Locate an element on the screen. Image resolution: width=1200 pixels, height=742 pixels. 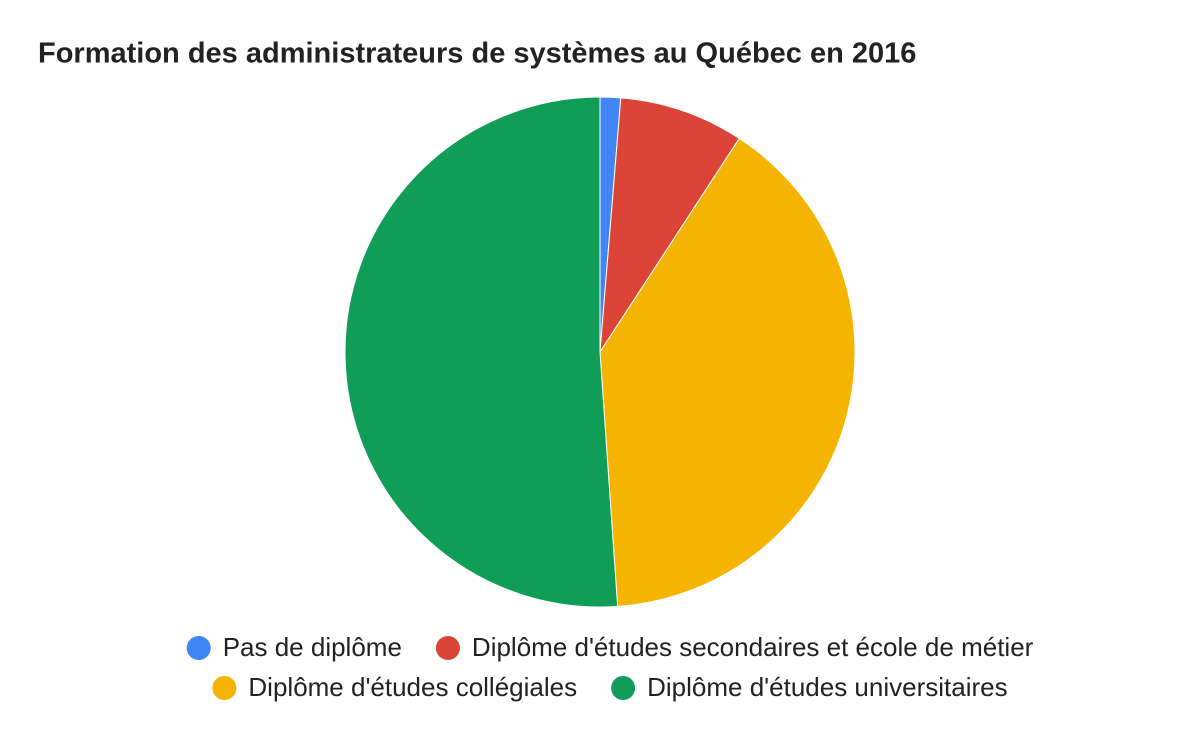
legend-label: Pas de diplôme is located at coordinates (312, 647).